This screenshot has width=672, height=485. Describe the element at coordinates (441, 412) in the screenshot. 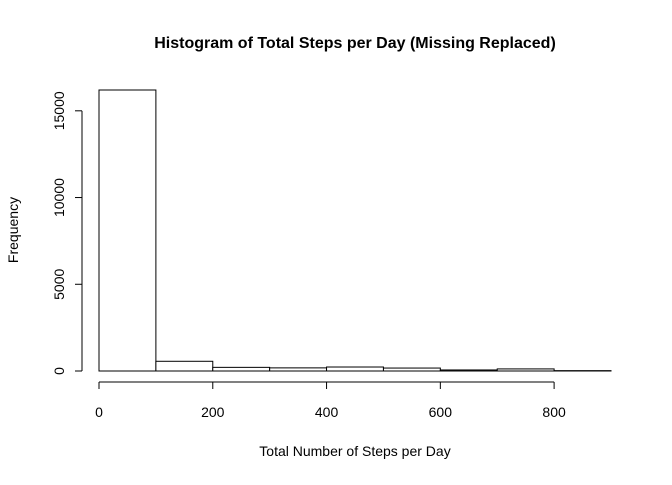

I see `x-tick-label: 600` at that location.